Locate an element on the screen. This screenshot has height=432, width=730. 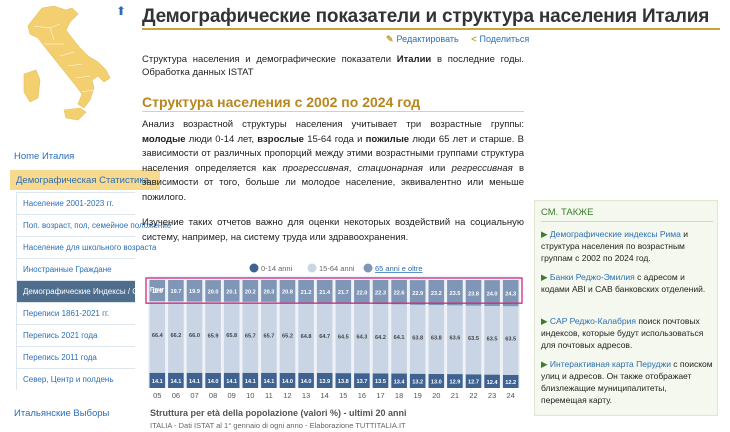
edit-link: ✎ Редактировать is located at coordinates (422, 39).